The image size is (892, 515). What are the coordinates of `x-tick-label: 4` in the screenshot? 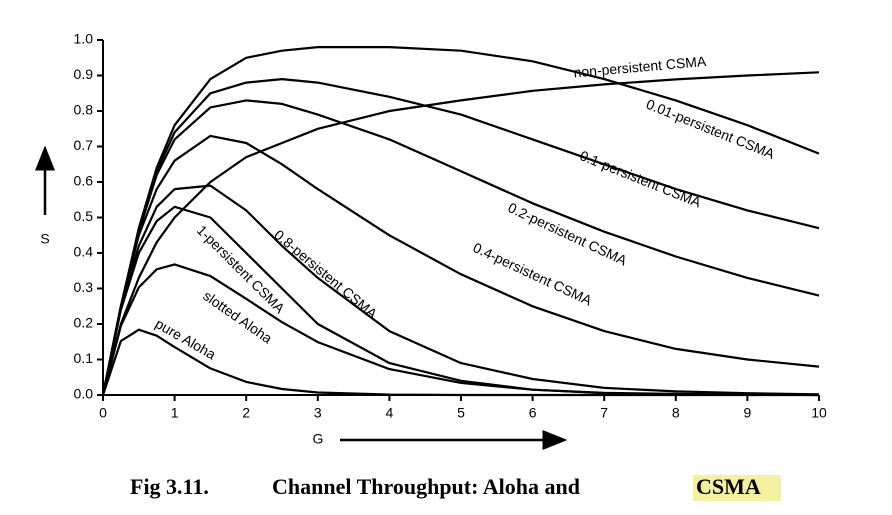 It's located at (390, 413).